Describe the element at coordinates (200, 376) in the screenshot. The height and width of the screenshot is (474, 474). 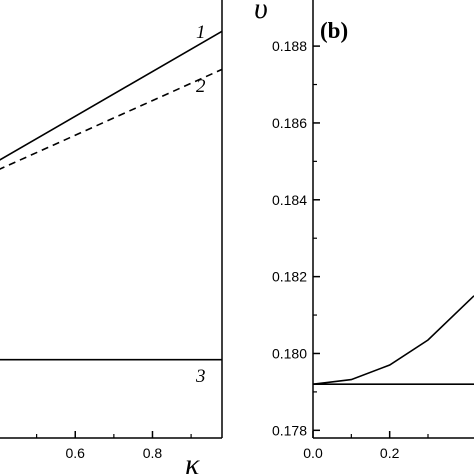
I see `curve-label-3: 3` at that location.